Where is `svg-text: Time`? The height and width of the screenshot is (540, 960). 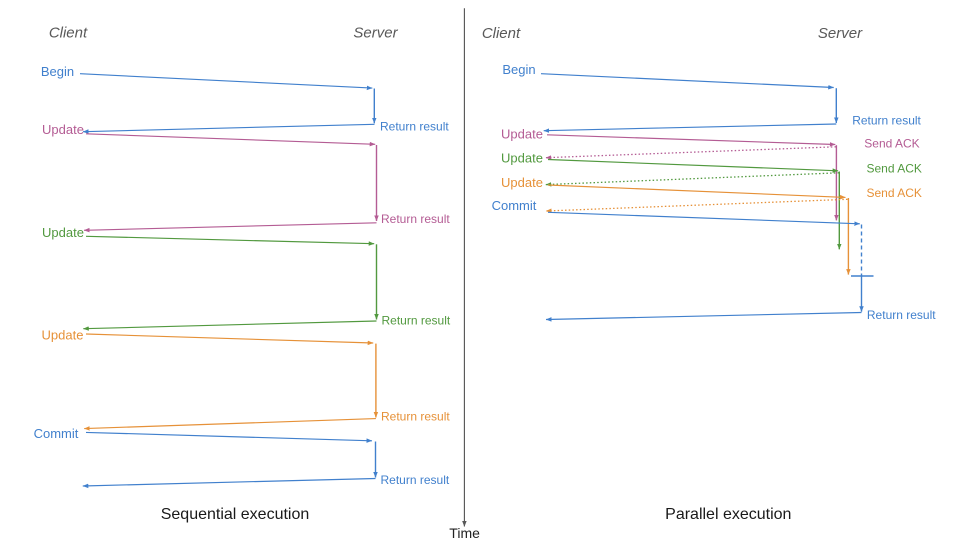
svg-text: Time is located at coordinates (464, 532).